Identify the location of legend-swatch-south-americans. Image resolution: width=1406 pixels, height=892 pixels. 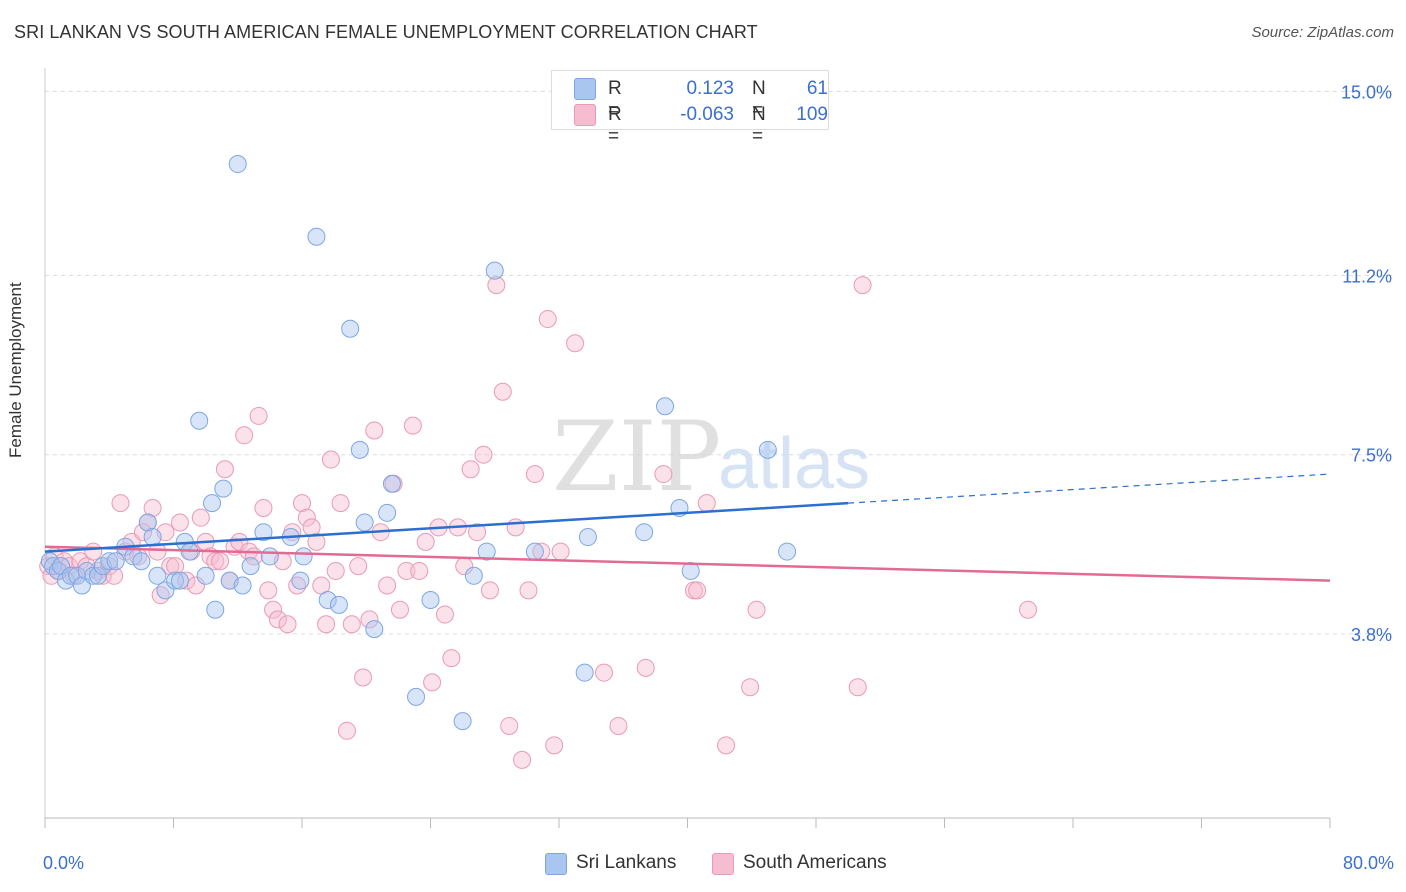
(585, 115).